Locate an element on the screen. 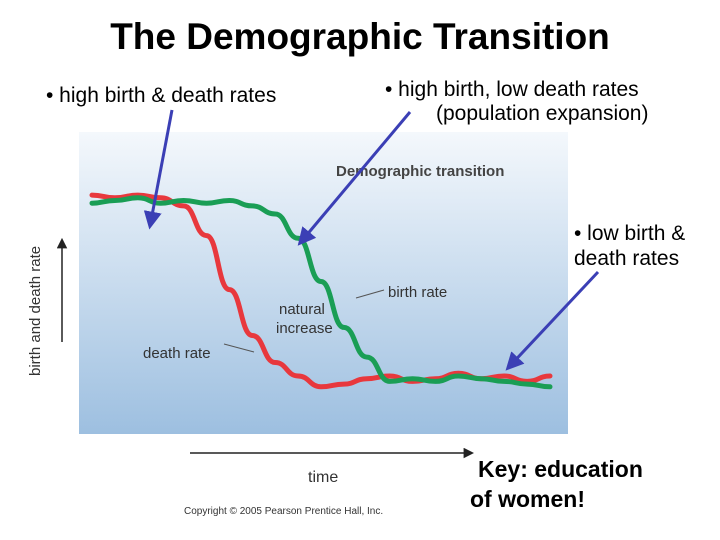  stage3-bullet: • low birth & is located at coordinates (630, 233).